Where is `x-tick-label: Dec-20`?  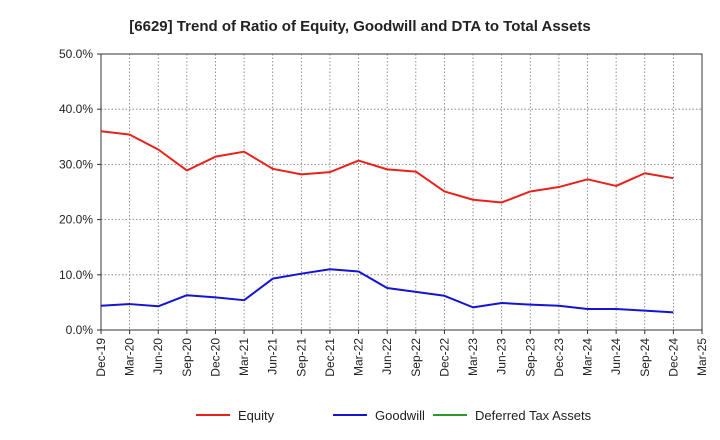 x-tick-label: Dec-20 is located at coordinates (215, 357).